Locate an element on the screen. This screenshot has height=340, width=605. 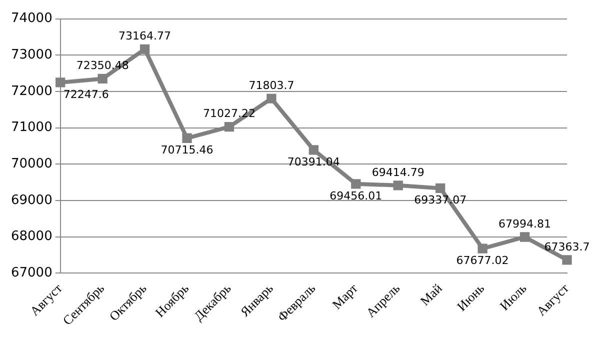
y-tick-label: 74000 is located at coordinates (31, 18).